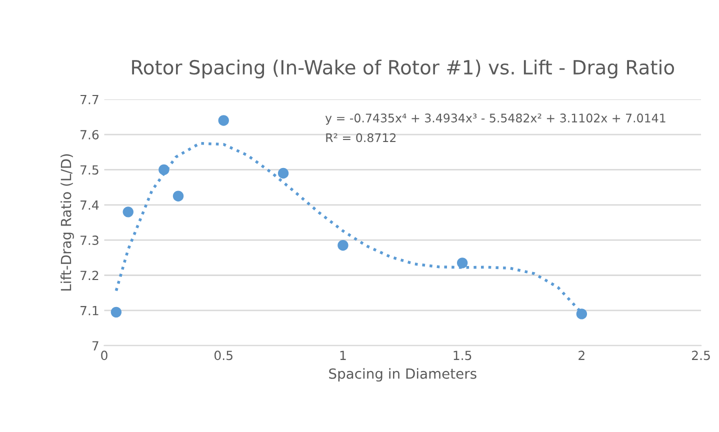  I want to click on annotation: y = -0.7435x⁴ + 3.4934x³ - 5.5482x² + 3.1102x + 7.0141, so click(495, 119).